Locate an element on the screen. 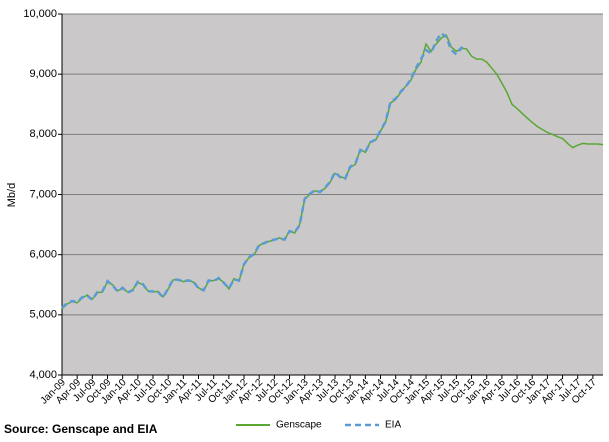  y-tick-label: 8,000 is located at coordinates (43, 134).